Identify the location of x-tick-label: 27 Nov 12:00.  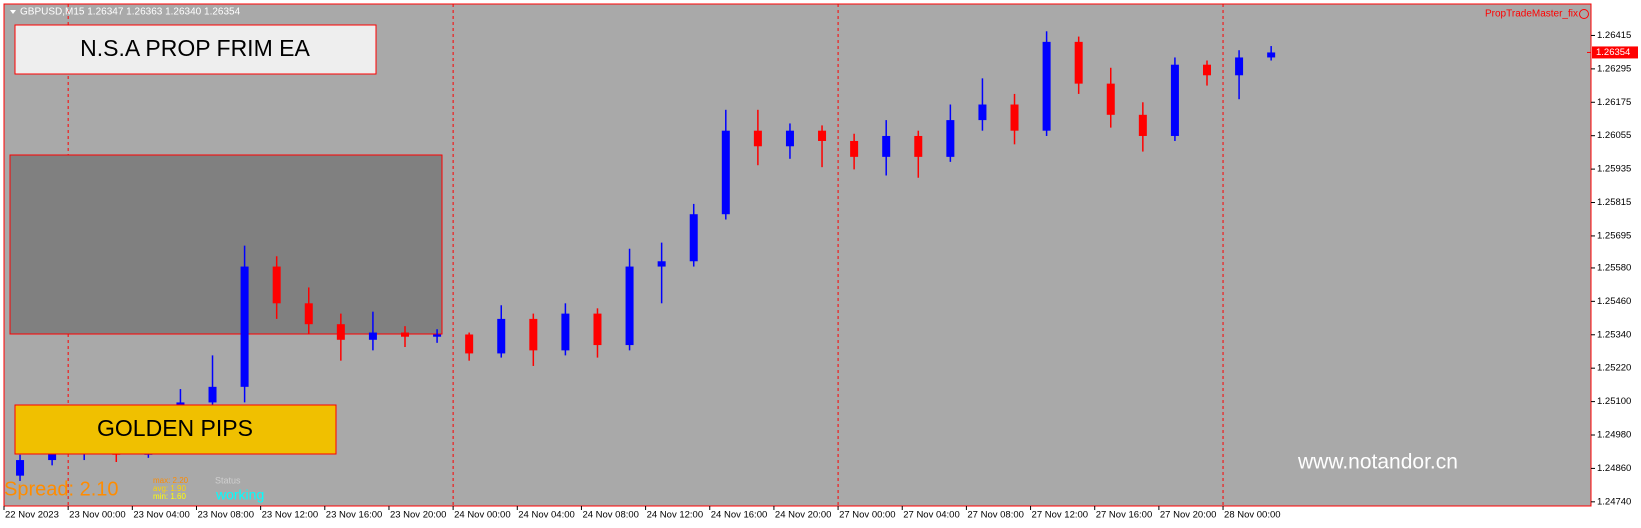
(1060, 515).